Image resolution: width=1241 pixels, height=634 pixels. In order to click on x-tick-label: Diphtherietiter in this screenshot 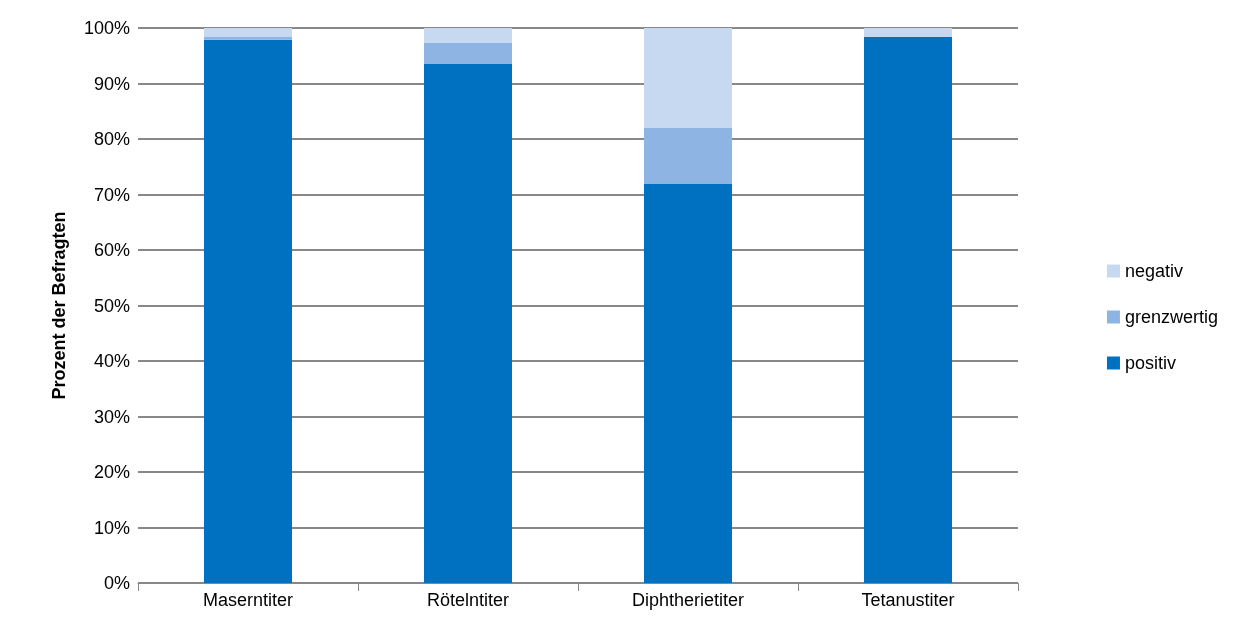, I will do `click(688, 600)`.